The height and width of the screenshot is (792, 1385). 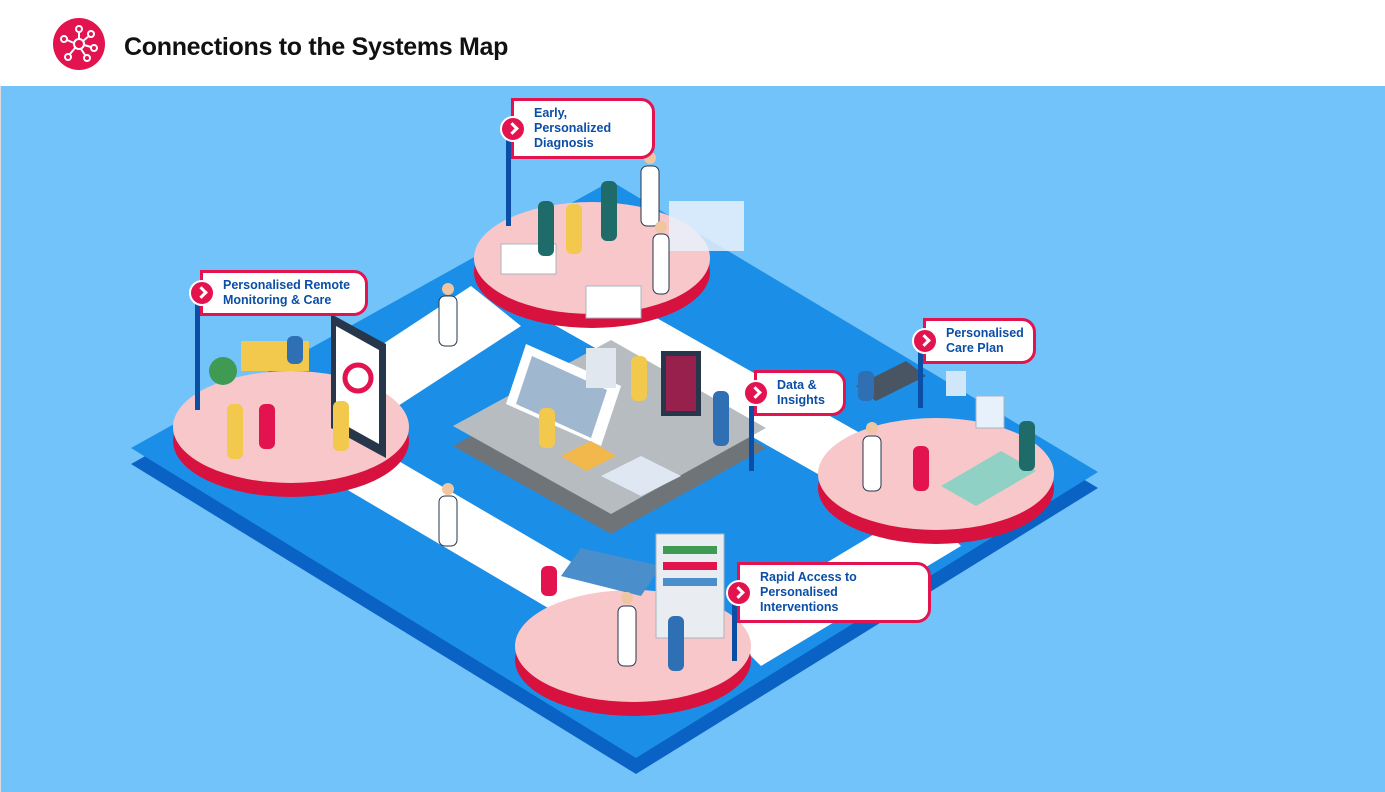 What do you see at coordinates (316, 47) in the screenshot?
I see `page-title: Connections to the Systems Map` at bounding box center [316, 47].